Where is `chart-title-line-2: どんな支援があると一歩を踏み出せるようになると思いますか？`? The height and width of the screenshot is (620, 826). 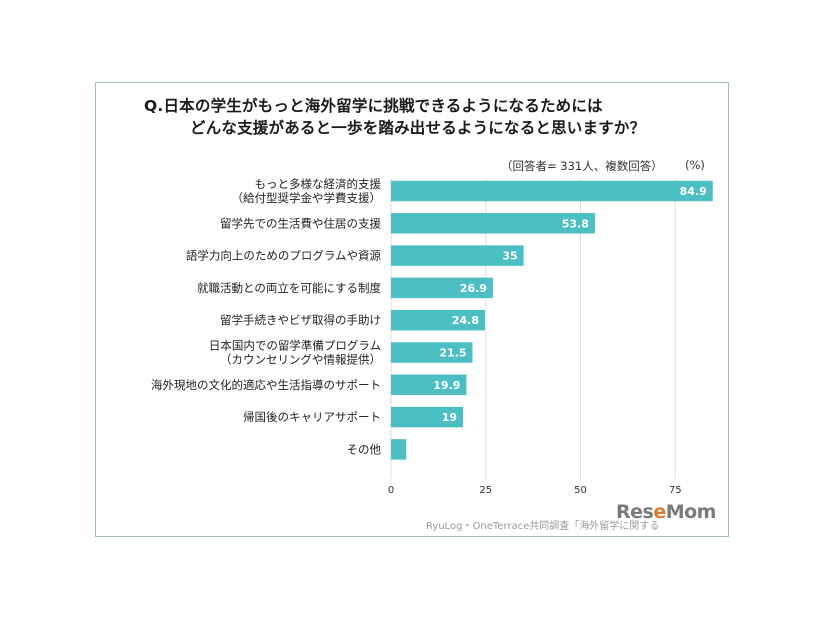
chart-title-line-2: どんな支援があると一歩を踏み出せるようになると思いますか？ is located at coordinates (418, 128).